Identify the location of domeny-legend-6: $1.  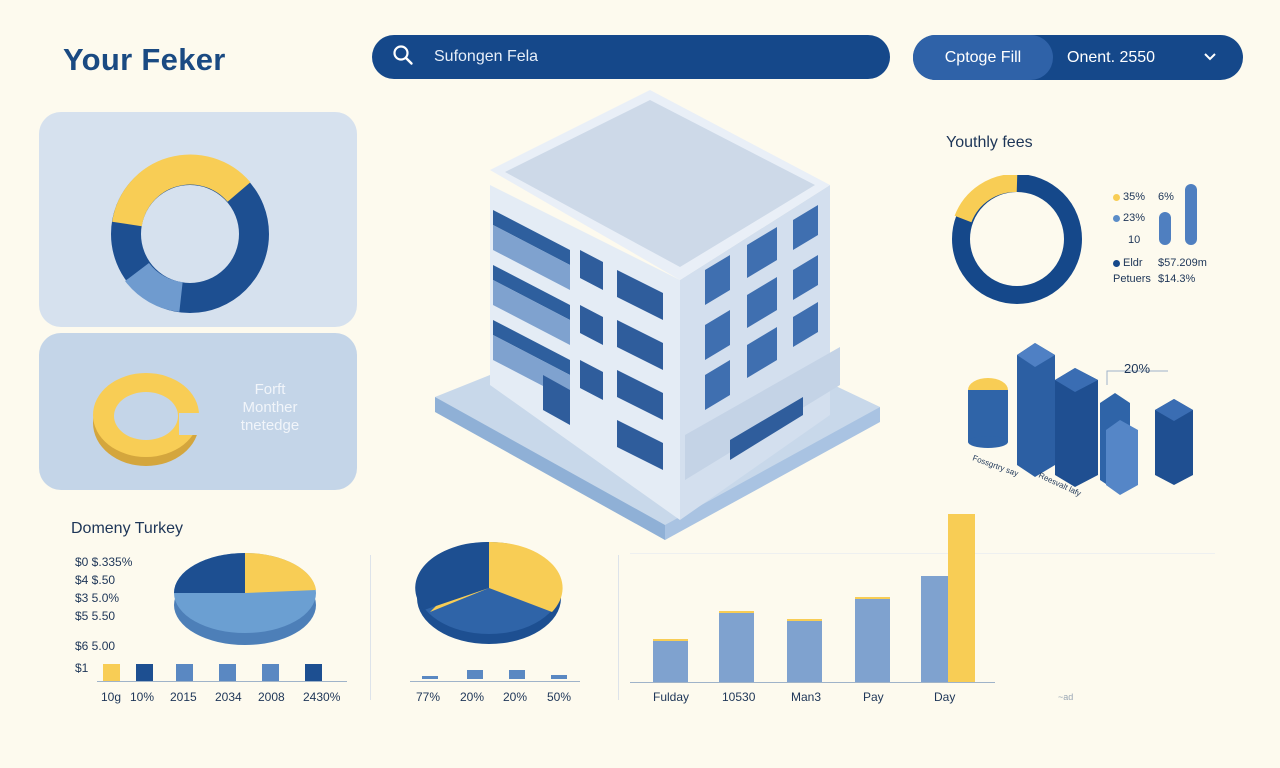
(82, 668).